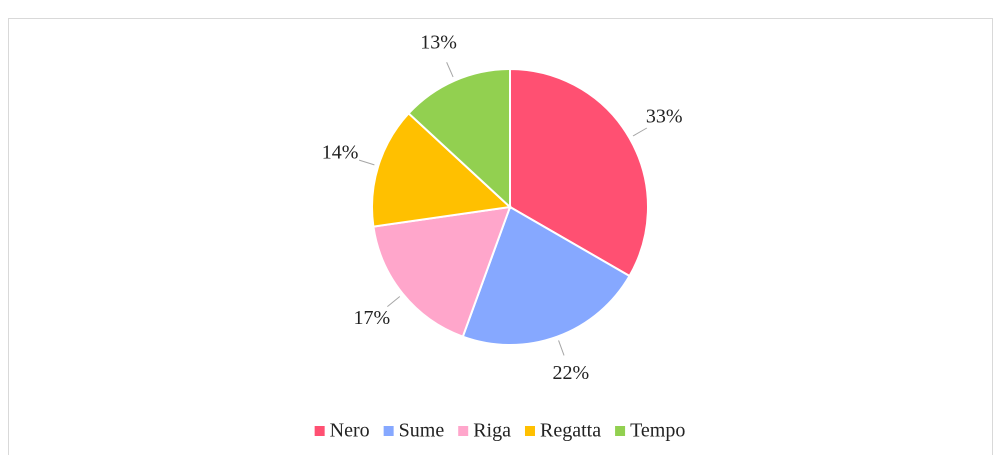 This screenshot has height=455, width=1002. I want to click on legend-label: Sume, so click(422, 431).